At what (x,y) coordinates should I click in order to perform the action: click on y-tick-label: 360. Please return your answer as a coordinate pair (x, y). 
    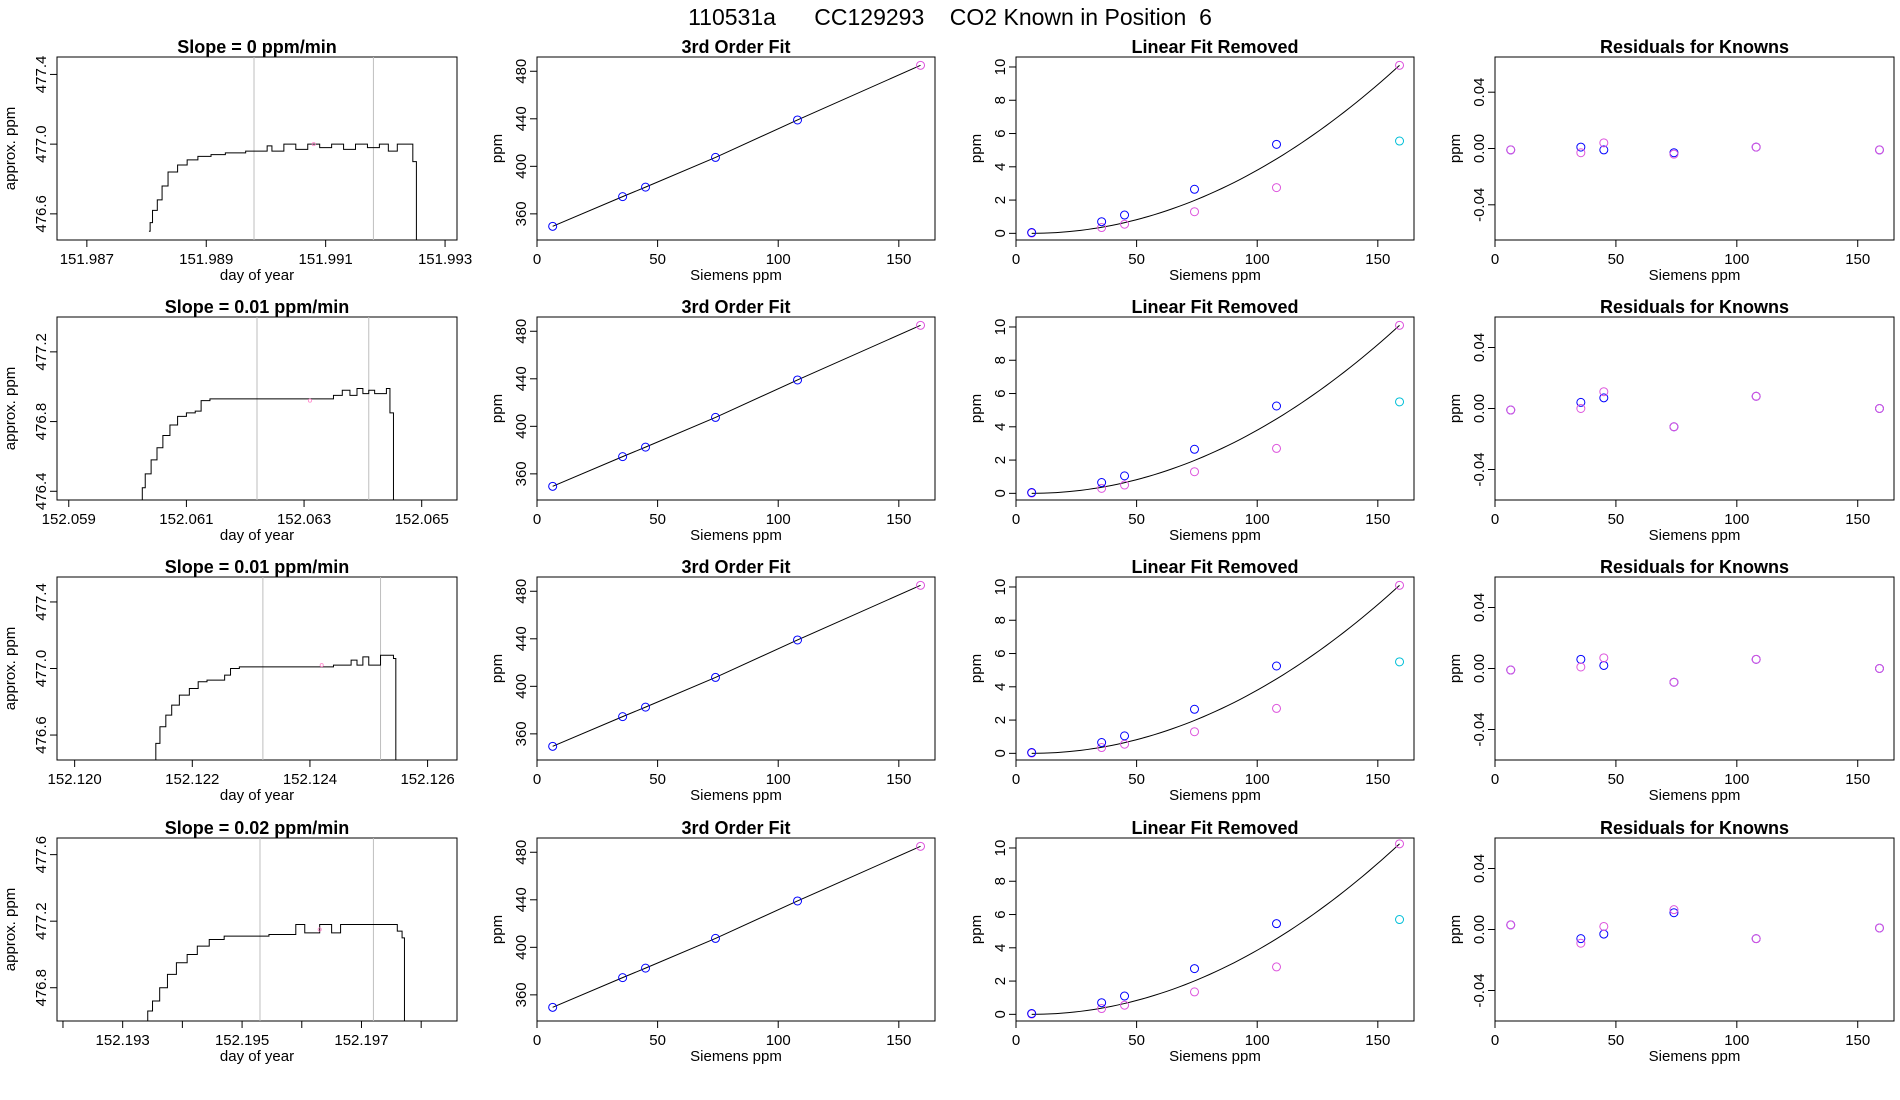
    Looking at the image, I should click on (521, 473).